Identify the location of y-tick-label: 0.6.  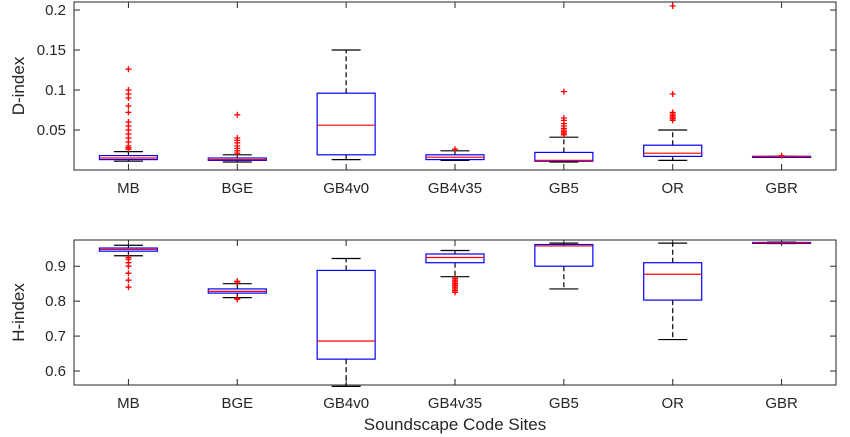
(55, 371).